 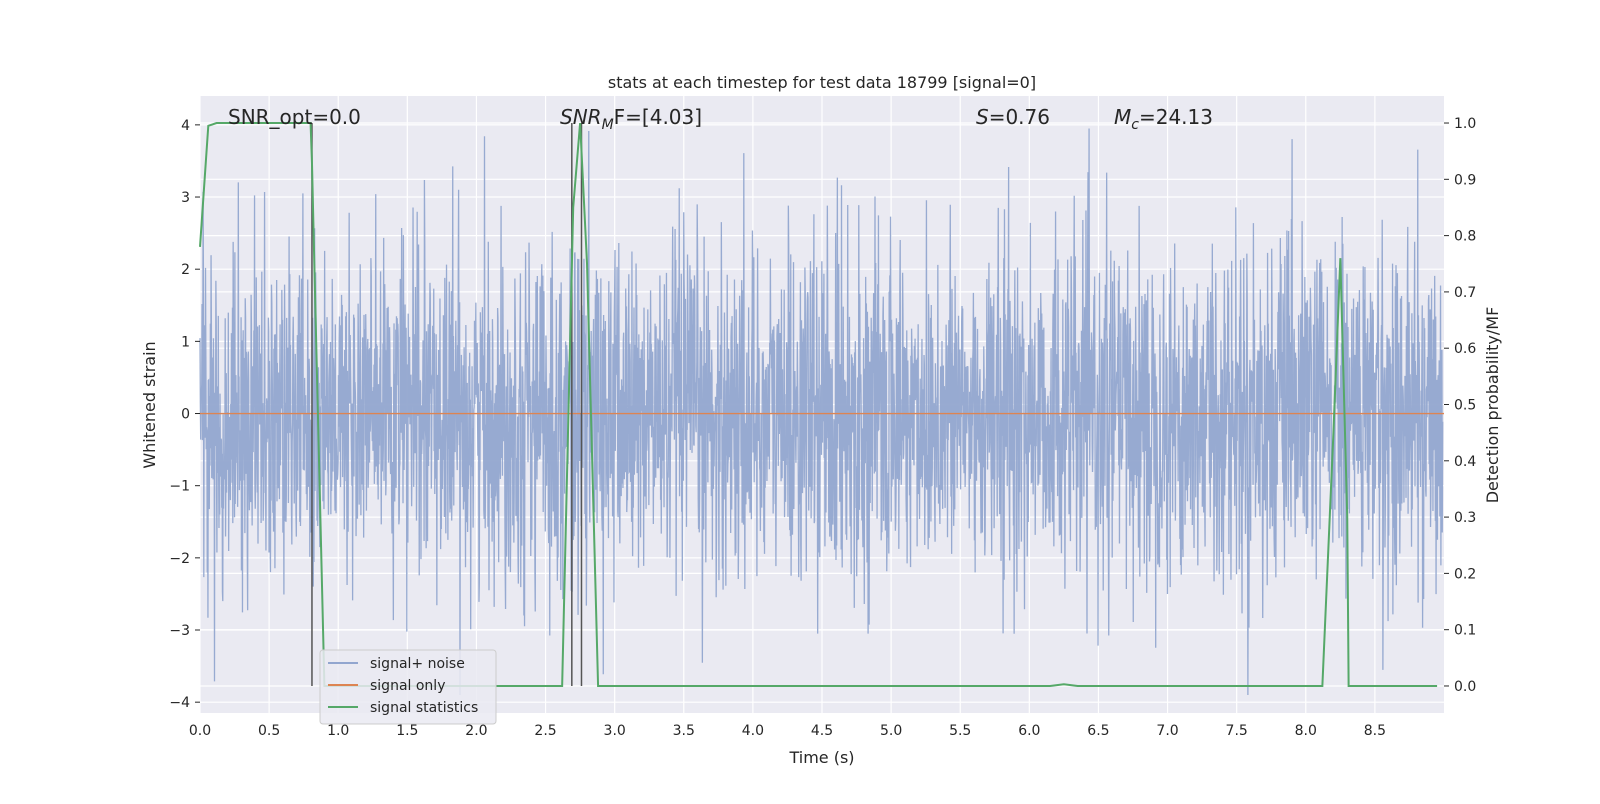 I want to click on legend-label-signal-statistics: signal statistics, so click(x=424, y=708).